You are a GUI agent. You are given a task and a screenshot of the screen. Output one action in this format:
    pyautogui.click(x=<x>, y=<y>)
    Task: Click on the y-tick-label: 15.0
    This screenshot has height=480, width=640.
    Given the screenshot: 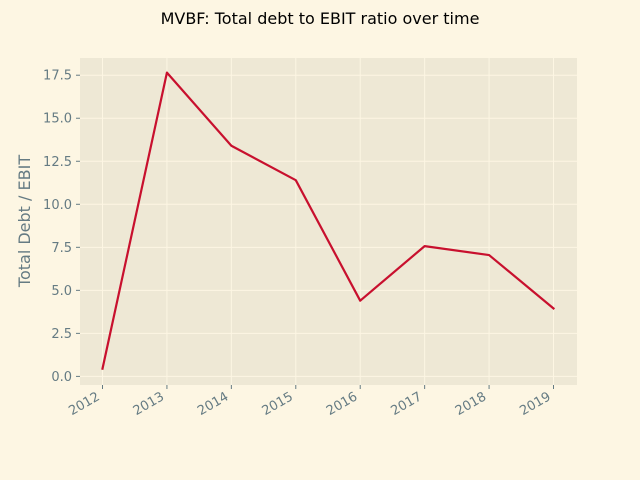 What is the action you would take?
    pyautogui.click(x=57, y=119)
    